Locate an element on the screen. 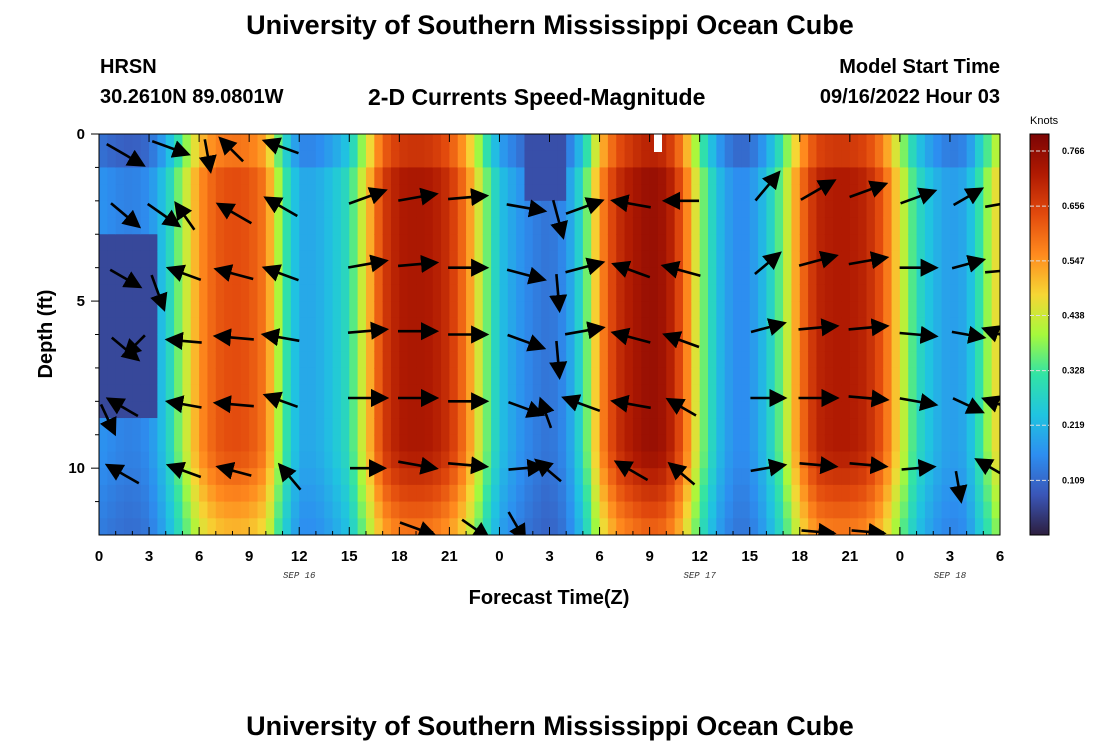 The image size is (1100, 750). x-tick-label: 18 is located at coordinates (799, 556).